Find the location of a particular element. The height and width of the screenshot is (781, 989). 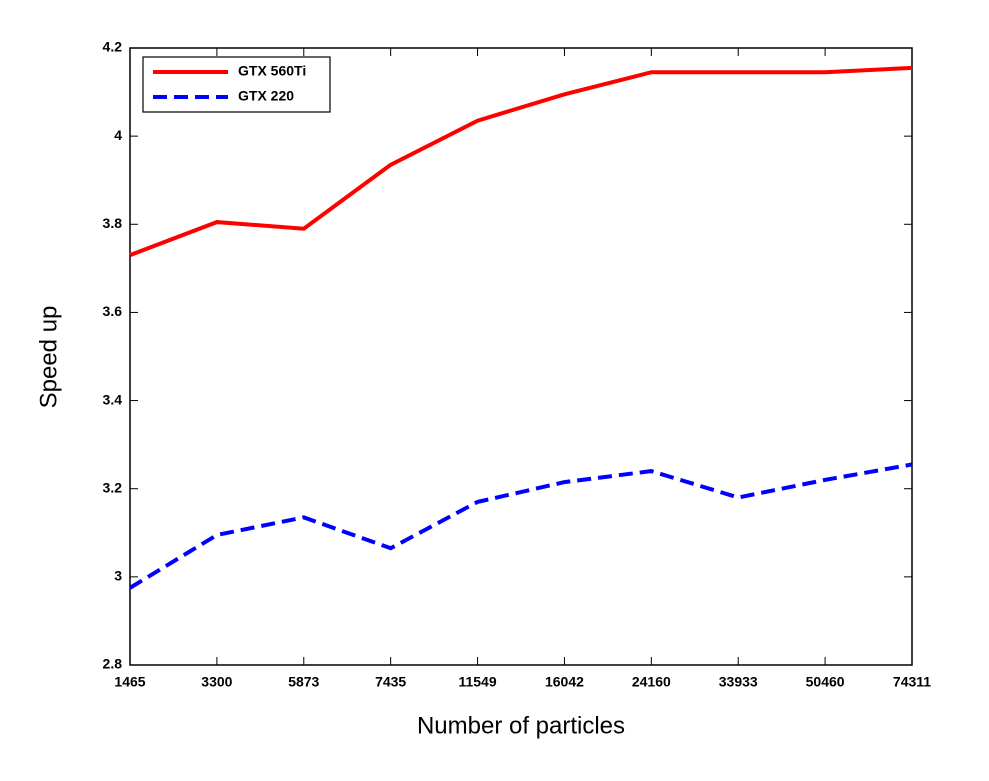

y-tick-label: 3.2 is located at coordinates (113, 487).